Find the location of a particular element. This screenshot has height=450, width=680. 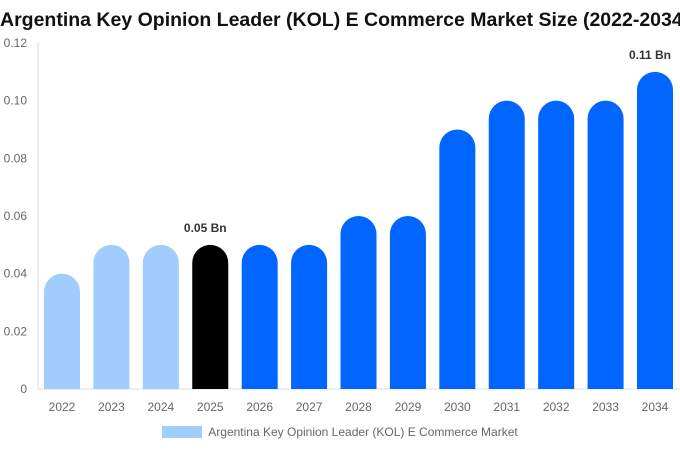

x-tick-label: 2027 is located at coordinates (309, 407).